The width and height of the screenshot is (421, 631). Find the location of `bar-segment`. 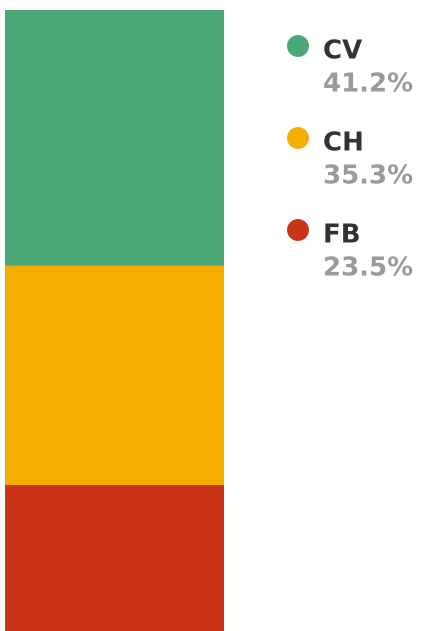

bar-segment is located at coordinates (114, 558).